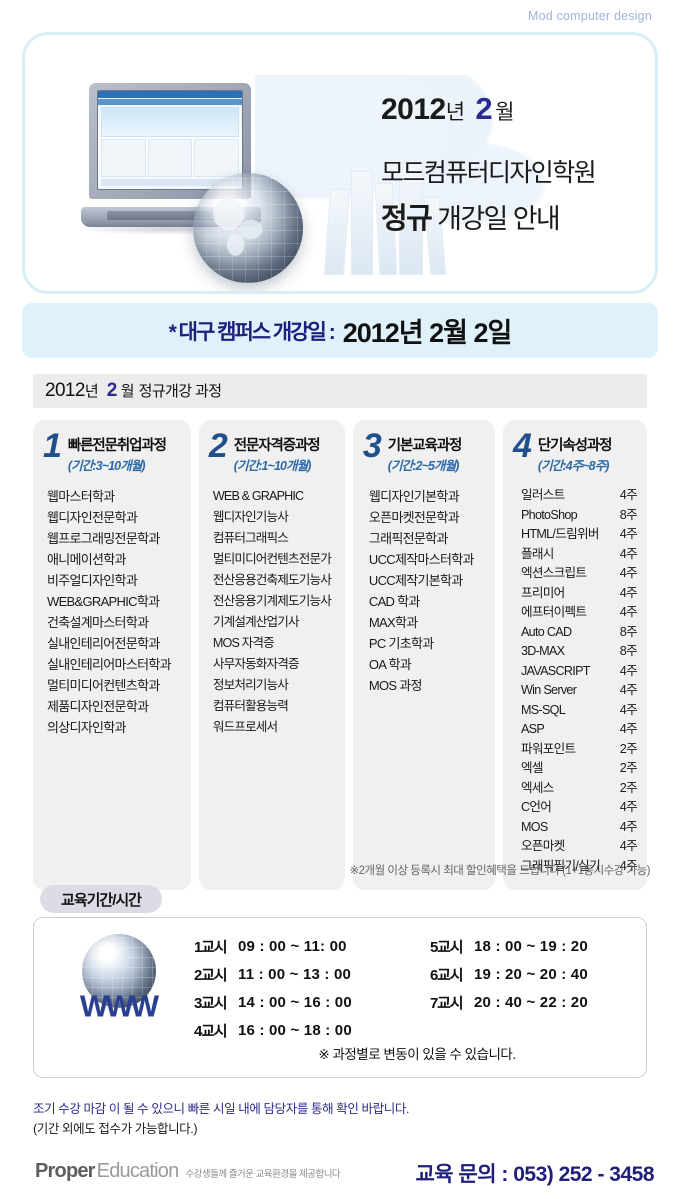 Image resolution: width=680 pixels, height=1199 pixels. Describe the element at coordinates (81, 496) in the screenshot. I see `list-item: 웹마스터학과` at that location.